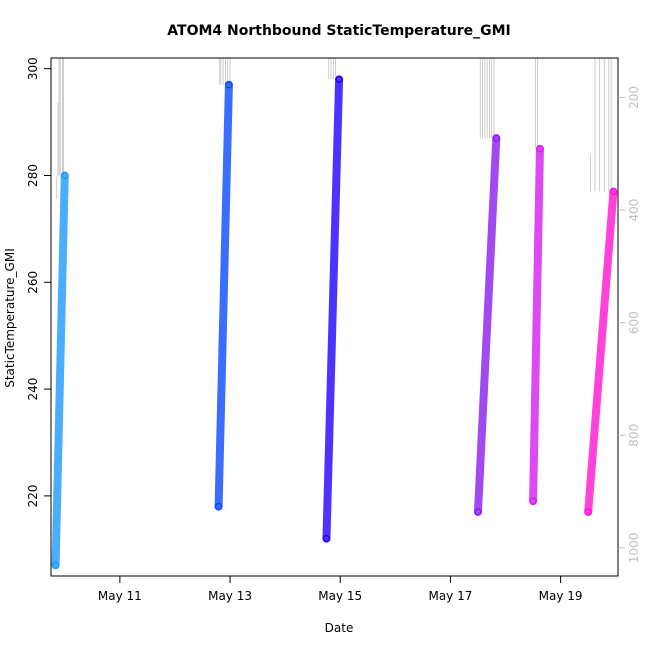  Describe the element at coordinates (33, 282) in the screenshot. I see `y-tick-label: 260` at that location.